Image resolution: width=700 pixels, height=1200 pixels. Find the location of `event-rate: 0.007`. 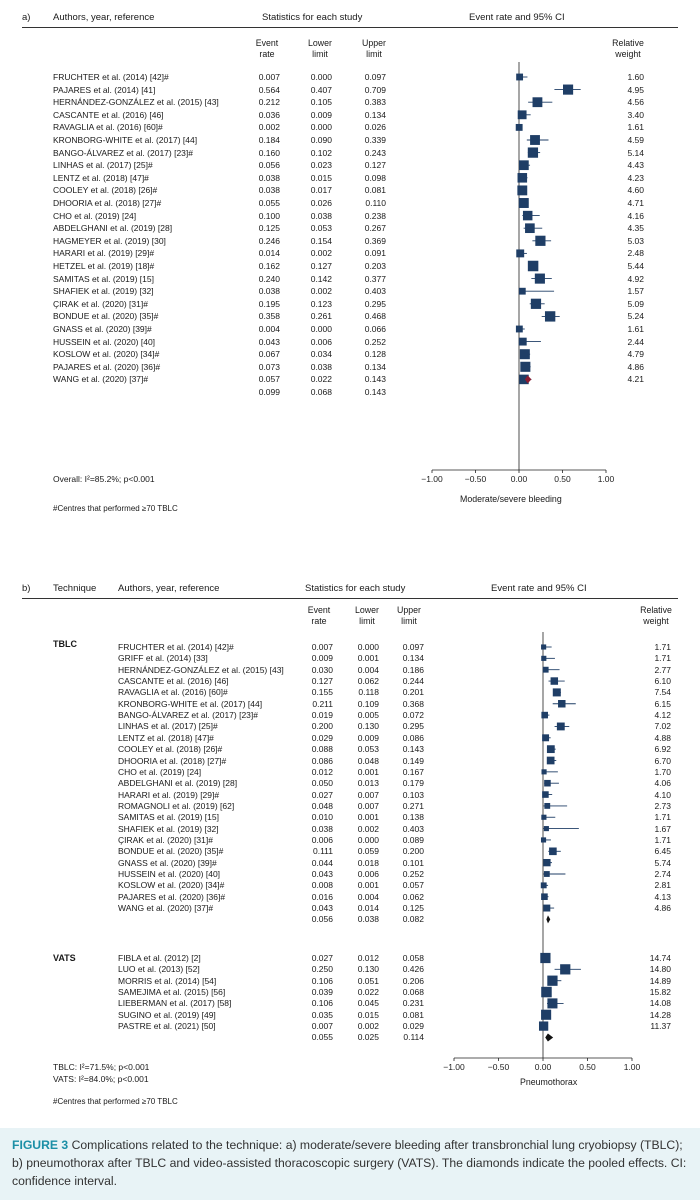

event-rate: 0.007 is located at coordinates (322, 1026).